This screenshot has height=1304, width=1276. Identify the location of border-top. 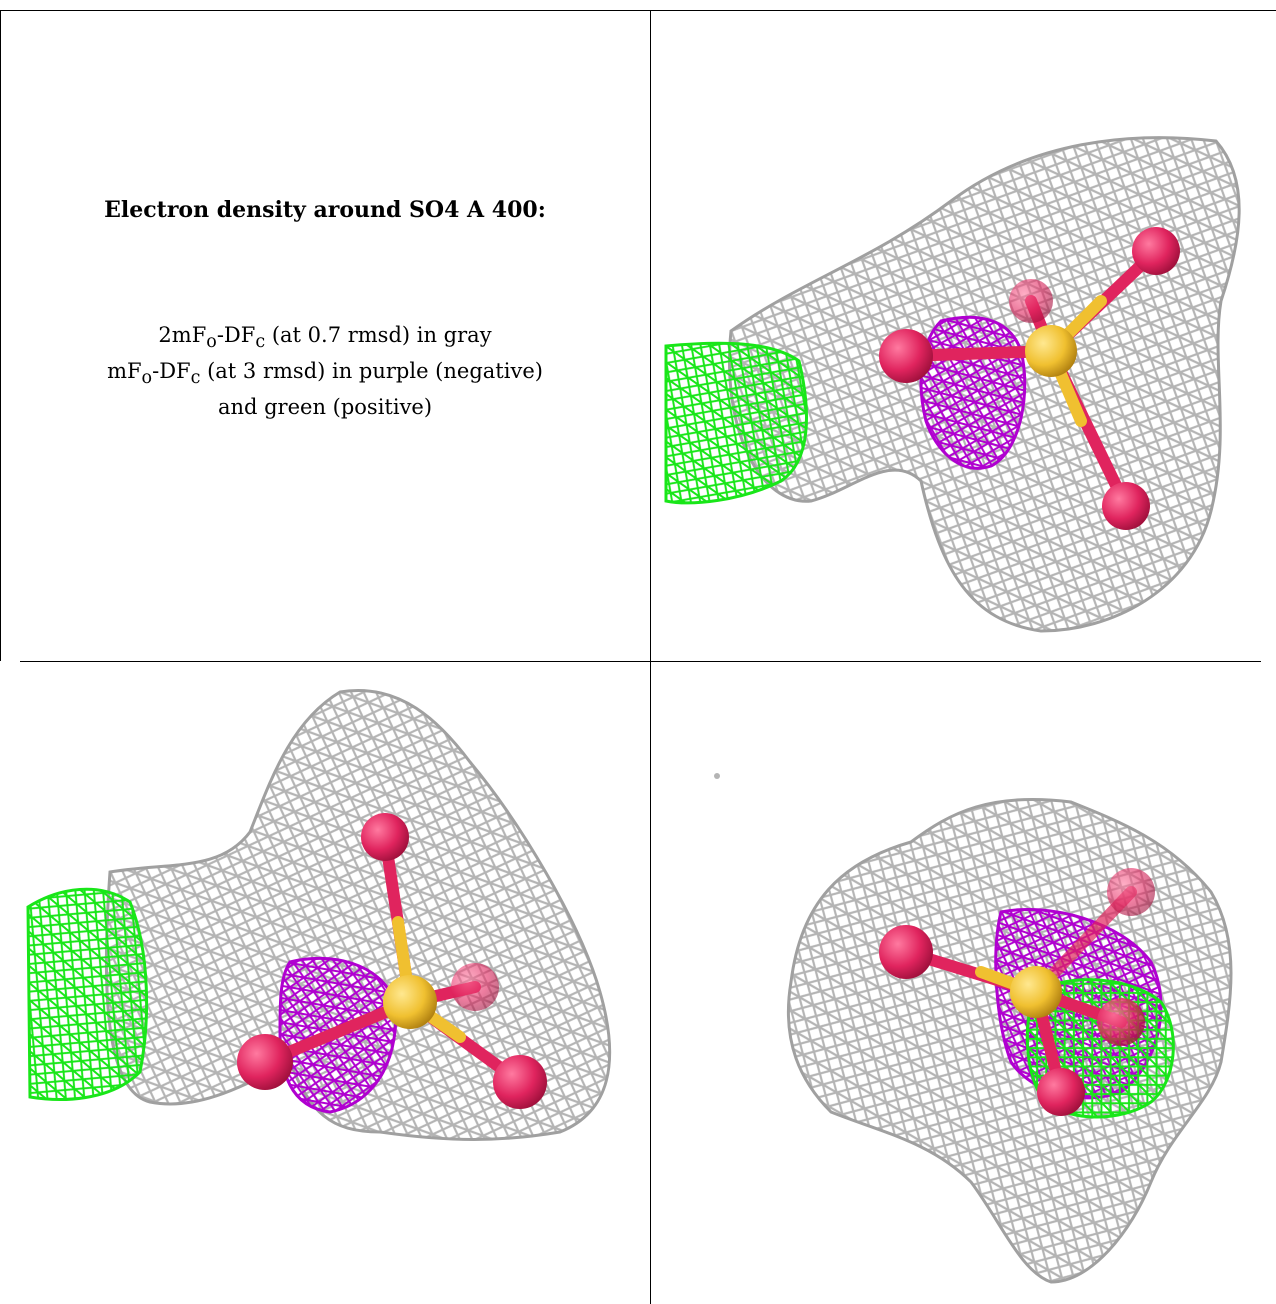
(638, 10).